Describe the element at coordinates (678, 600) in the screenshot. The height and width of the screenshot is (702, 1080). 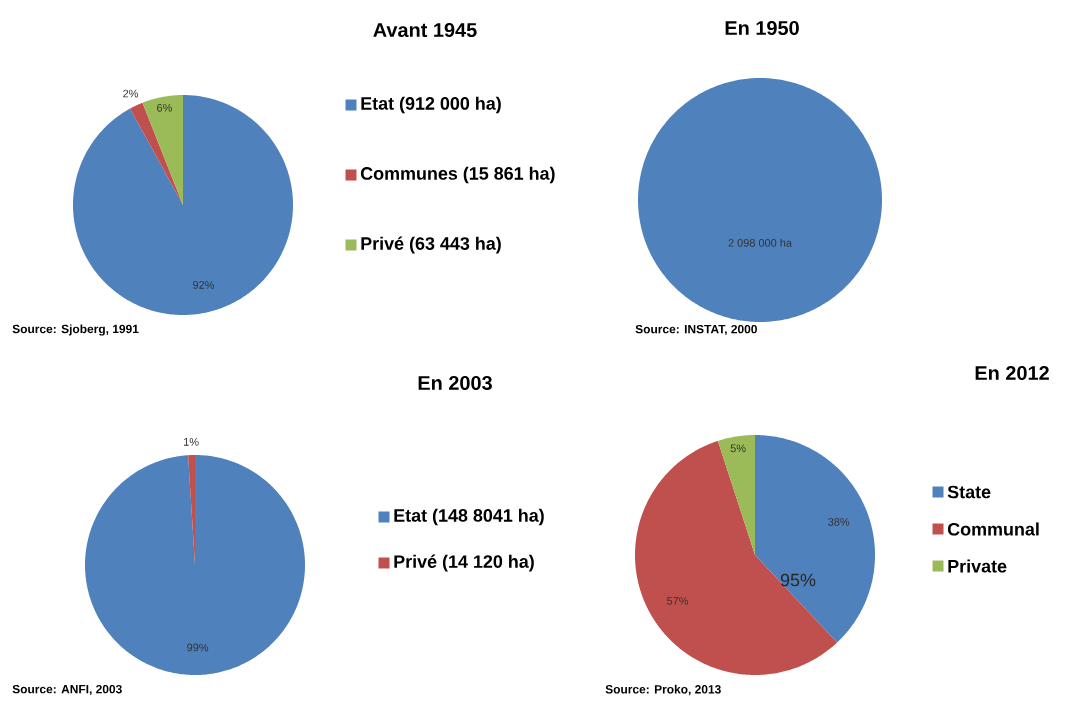
I see `data-label: 57%` at that location.